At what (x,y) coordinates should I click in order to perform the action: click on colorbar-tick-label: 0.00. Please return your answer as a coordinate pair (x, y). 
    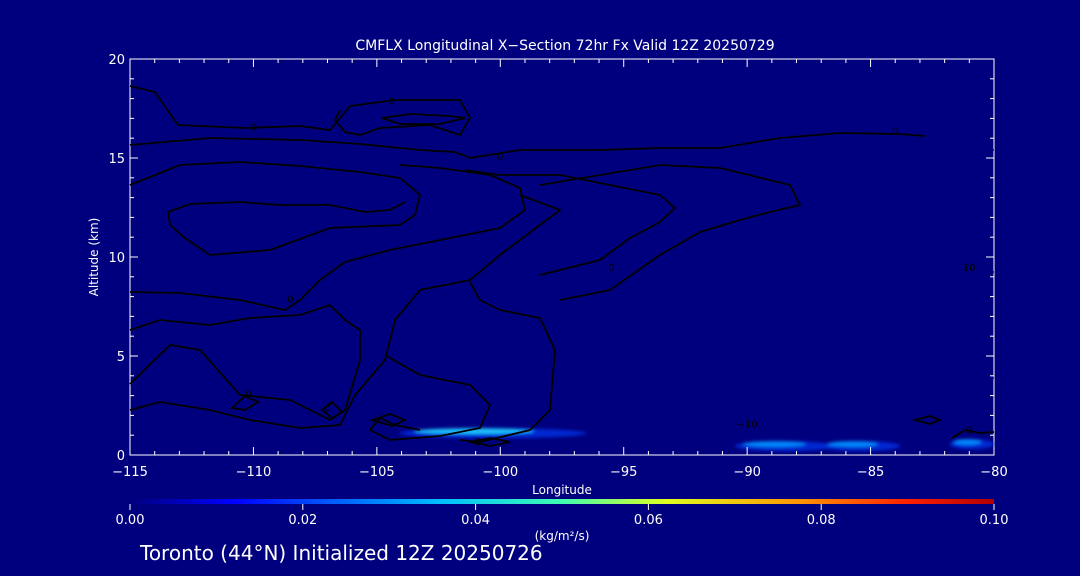
    Looking at the image, I should click on (130, 520).